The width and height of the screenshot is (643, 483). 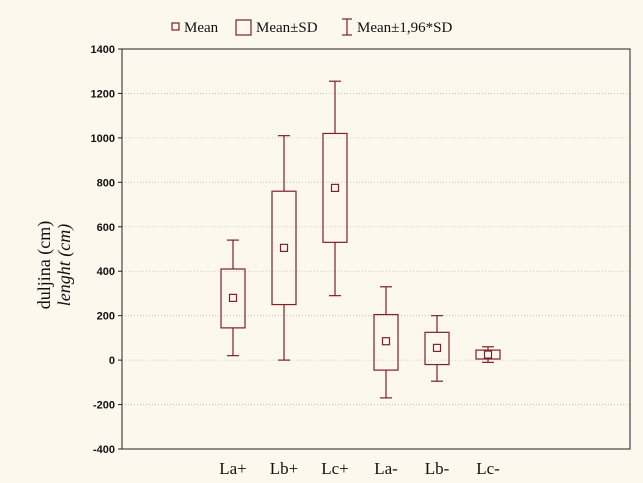 I want to click on y-tick-label: 0, so click(x=112, y=361).